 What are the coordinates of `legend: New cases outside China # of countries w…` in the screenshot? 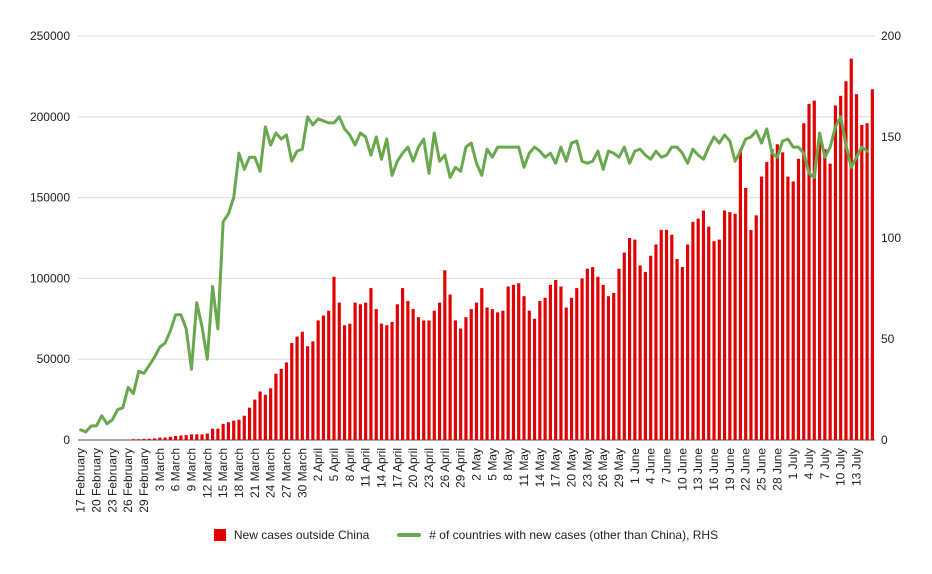 It's located at (466, 535).